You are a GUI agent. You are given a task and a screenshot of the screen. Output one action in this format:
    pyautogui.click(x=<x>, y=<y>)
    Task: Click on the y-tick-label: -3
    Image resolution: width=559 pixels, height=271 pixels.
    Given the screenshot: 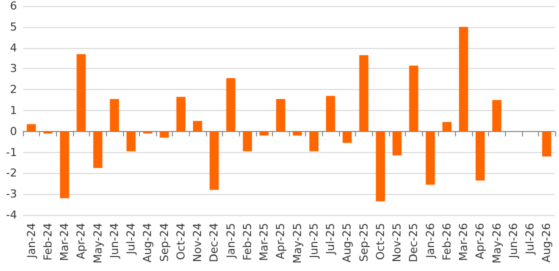 What is the action you would take?
    pyautogui.click(x=11, y=194)
    